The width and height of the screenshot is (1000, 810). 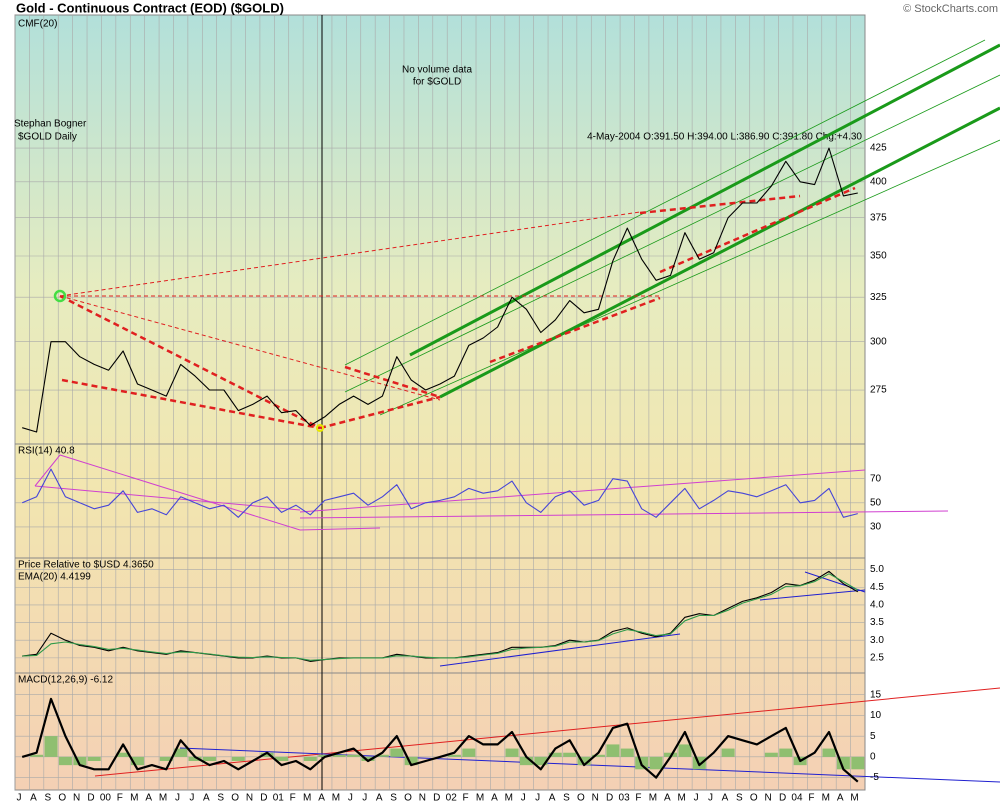 I want to click on y-tick-label: 5, so click(x=873, y=736).